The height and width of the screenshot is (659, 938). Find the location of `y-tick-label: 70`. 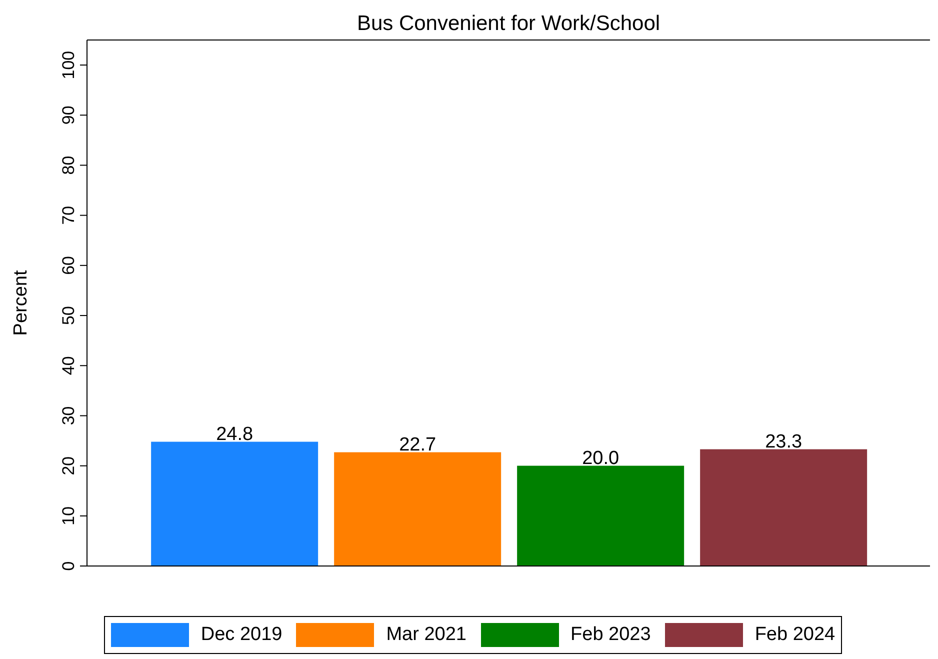

y-tick-label: 70 is located at coordinates (68, 215).